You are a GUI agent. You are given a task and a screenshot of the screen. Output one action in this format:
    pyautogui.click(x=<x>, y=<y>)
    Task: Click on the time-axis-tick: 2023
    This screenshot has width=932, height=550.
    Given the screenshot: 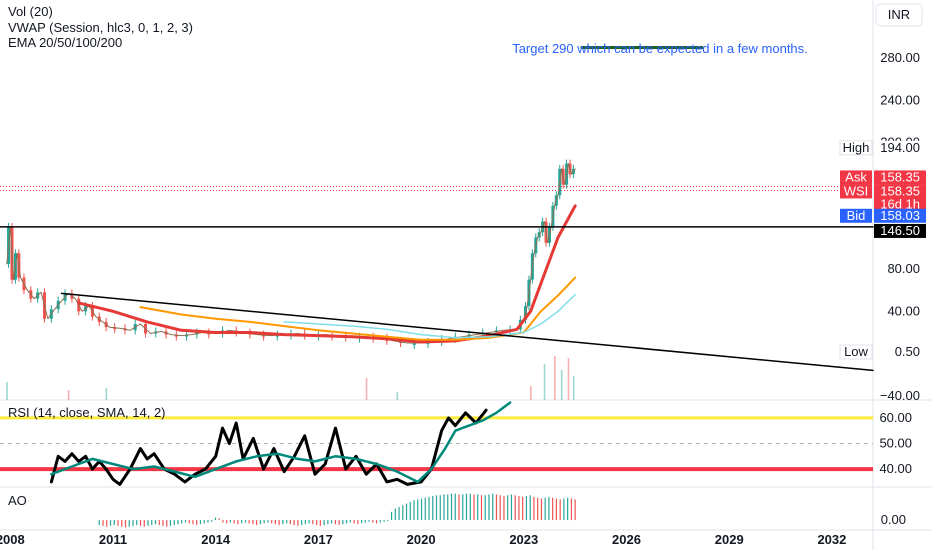 What is the action you would take?
    pyautogui.click(x=523, y=539)
    